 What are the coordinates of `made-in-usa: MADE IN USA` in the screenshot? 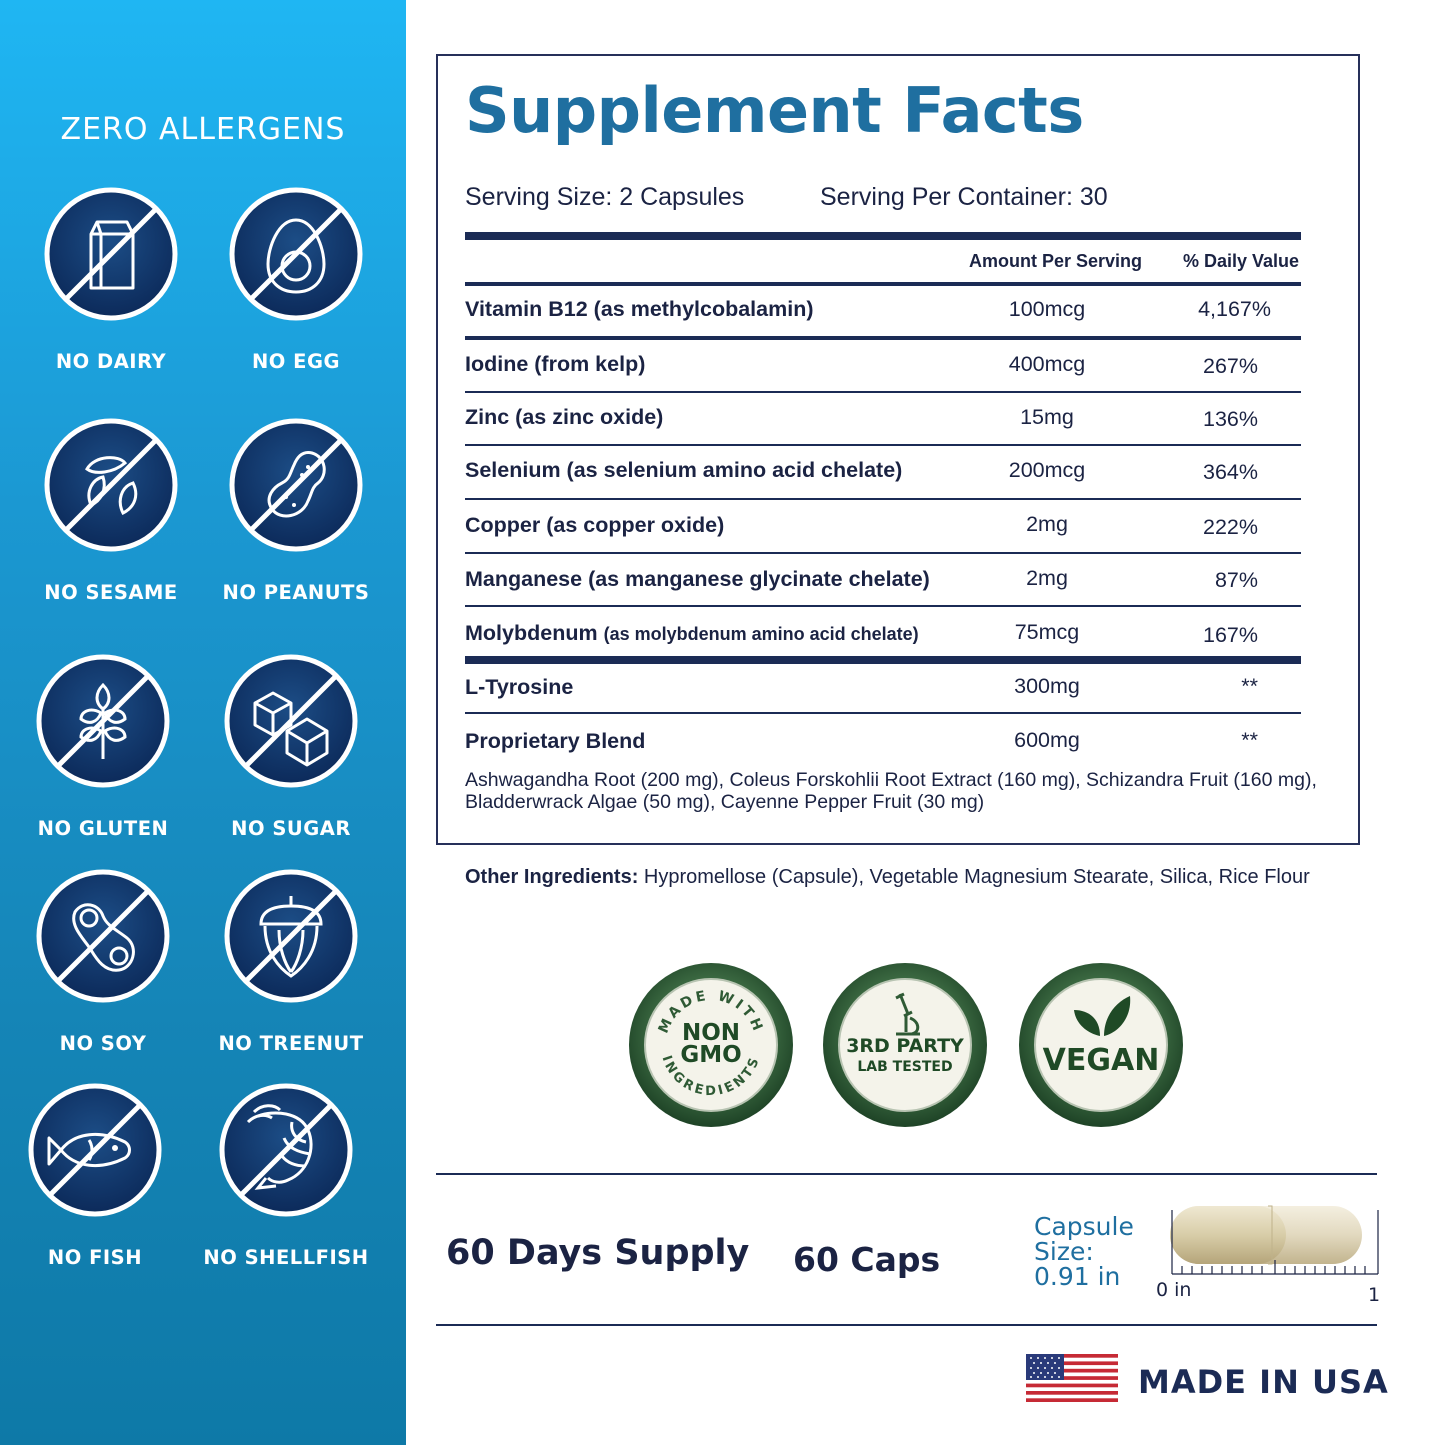 It's located at (1263, 1382).